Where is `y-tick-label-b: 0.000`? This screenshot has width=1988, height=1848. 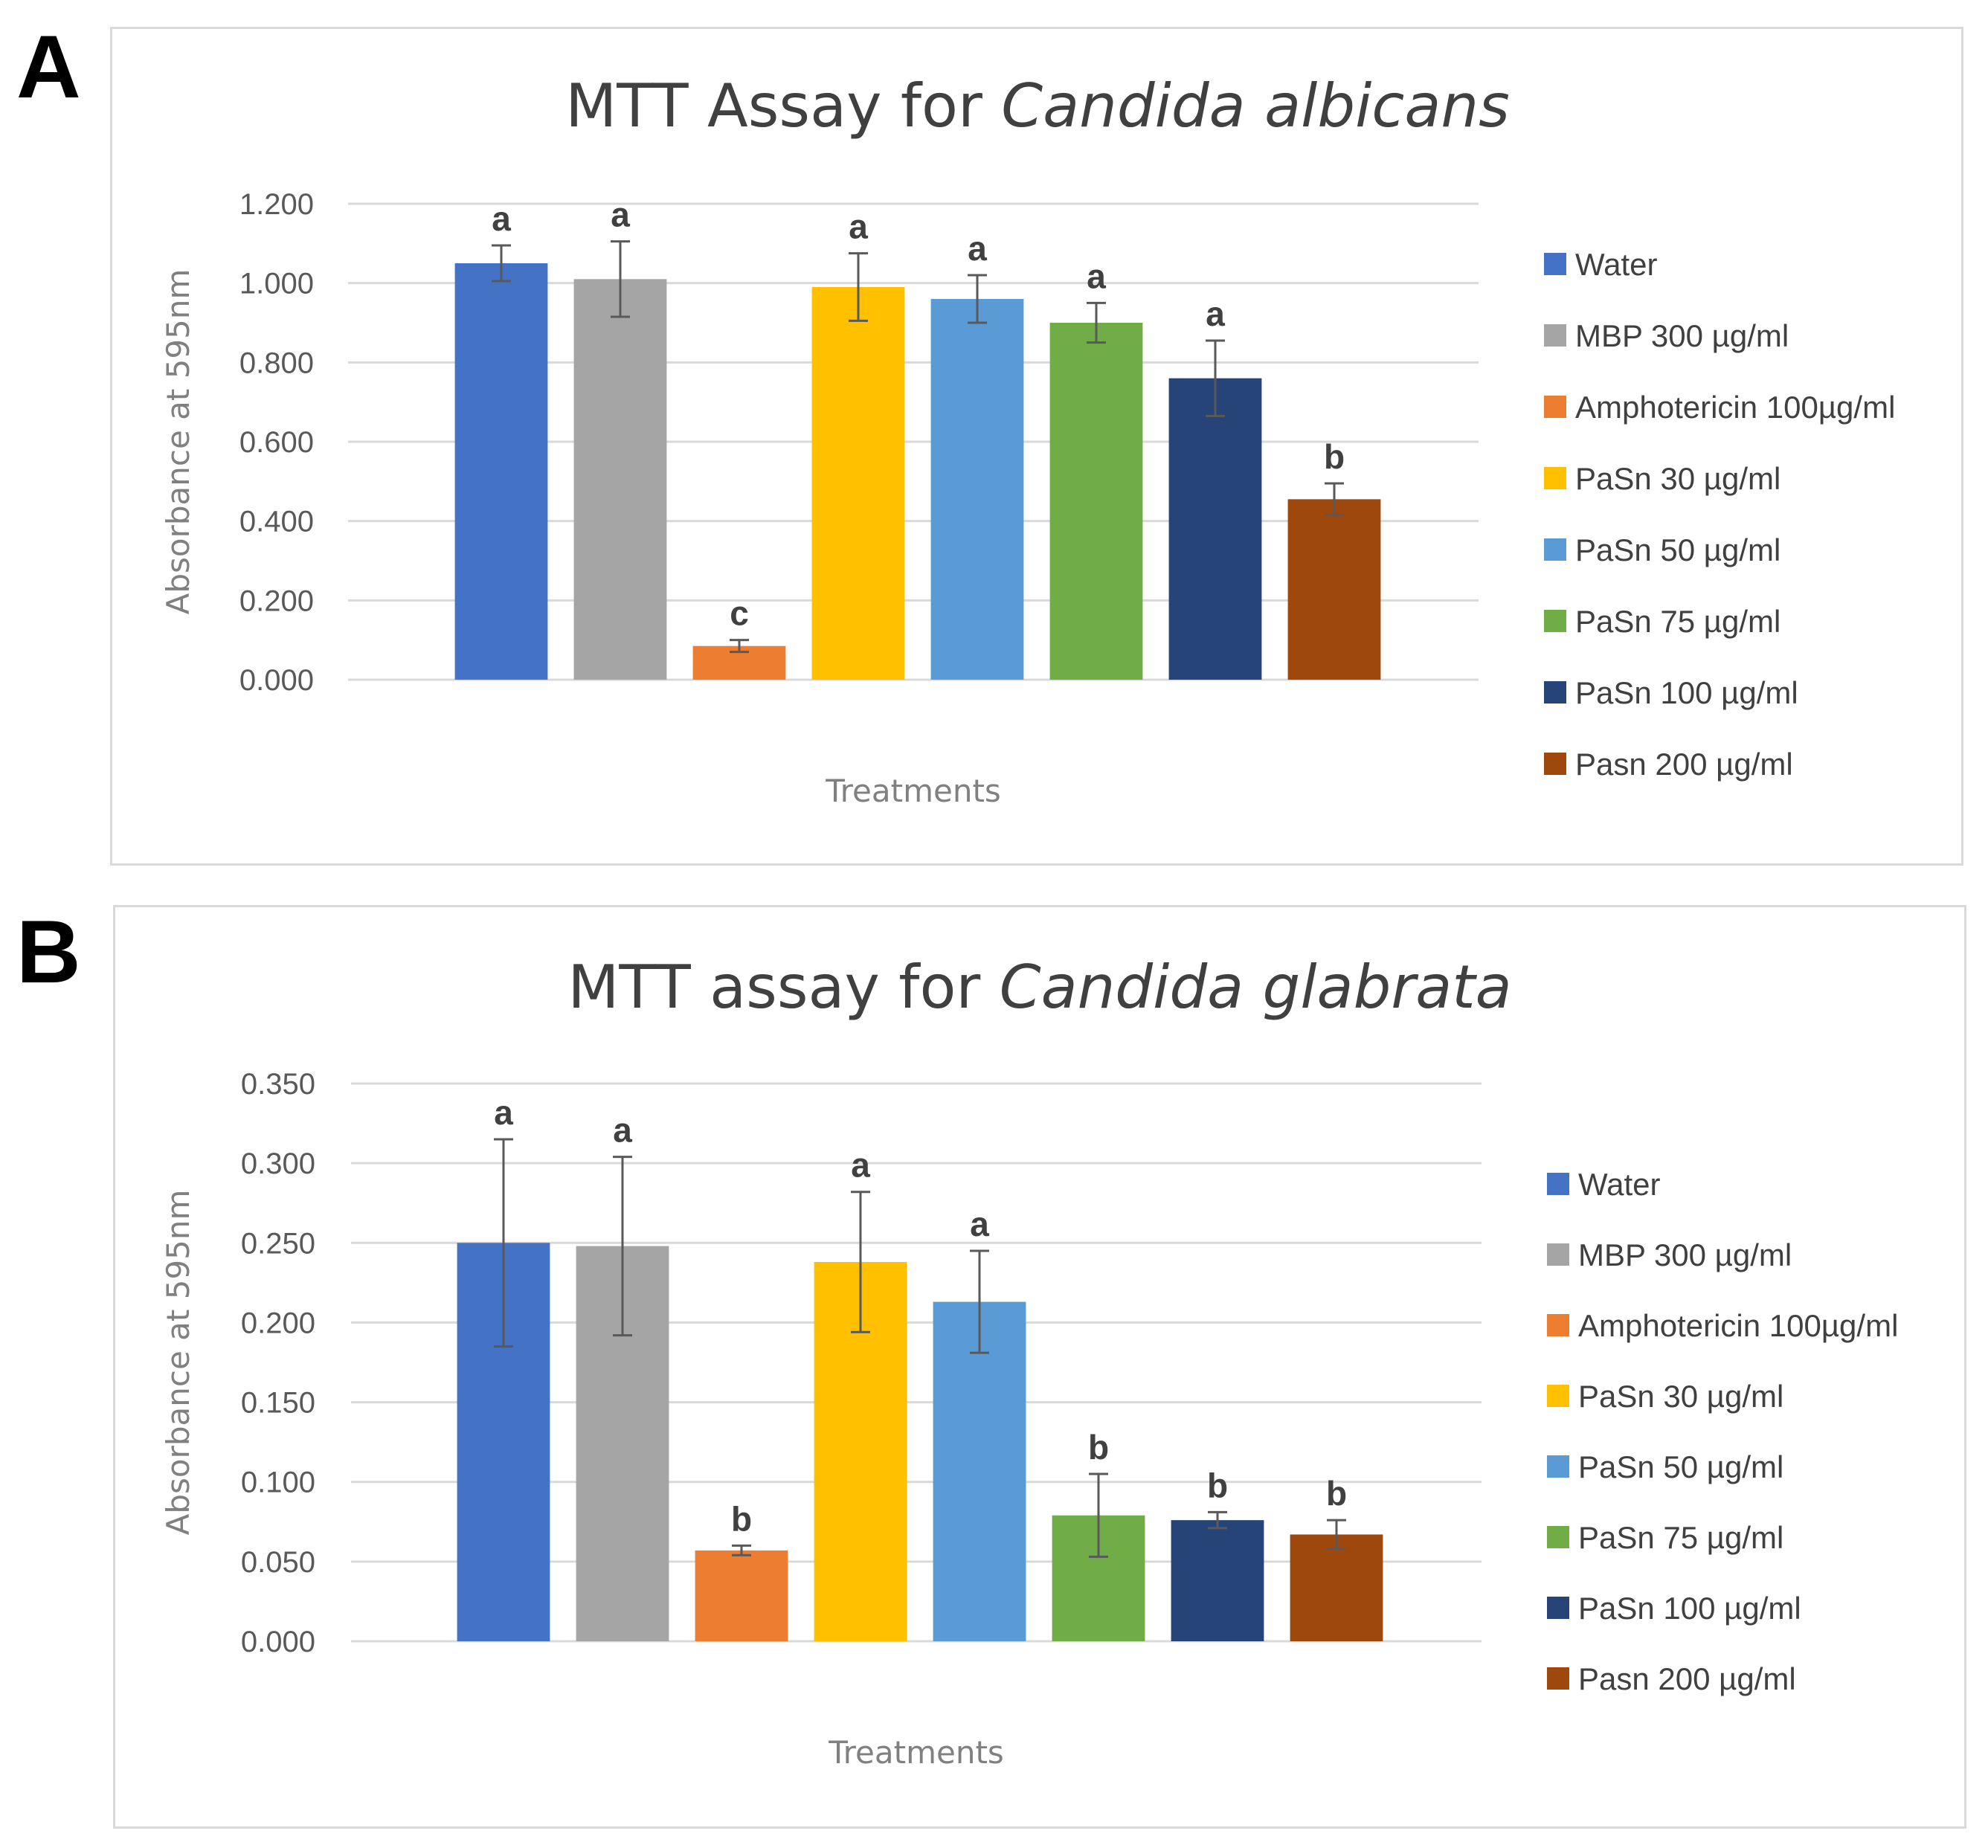
y-tick-label-b: 0.000 is located at coordinates (278, 1642).